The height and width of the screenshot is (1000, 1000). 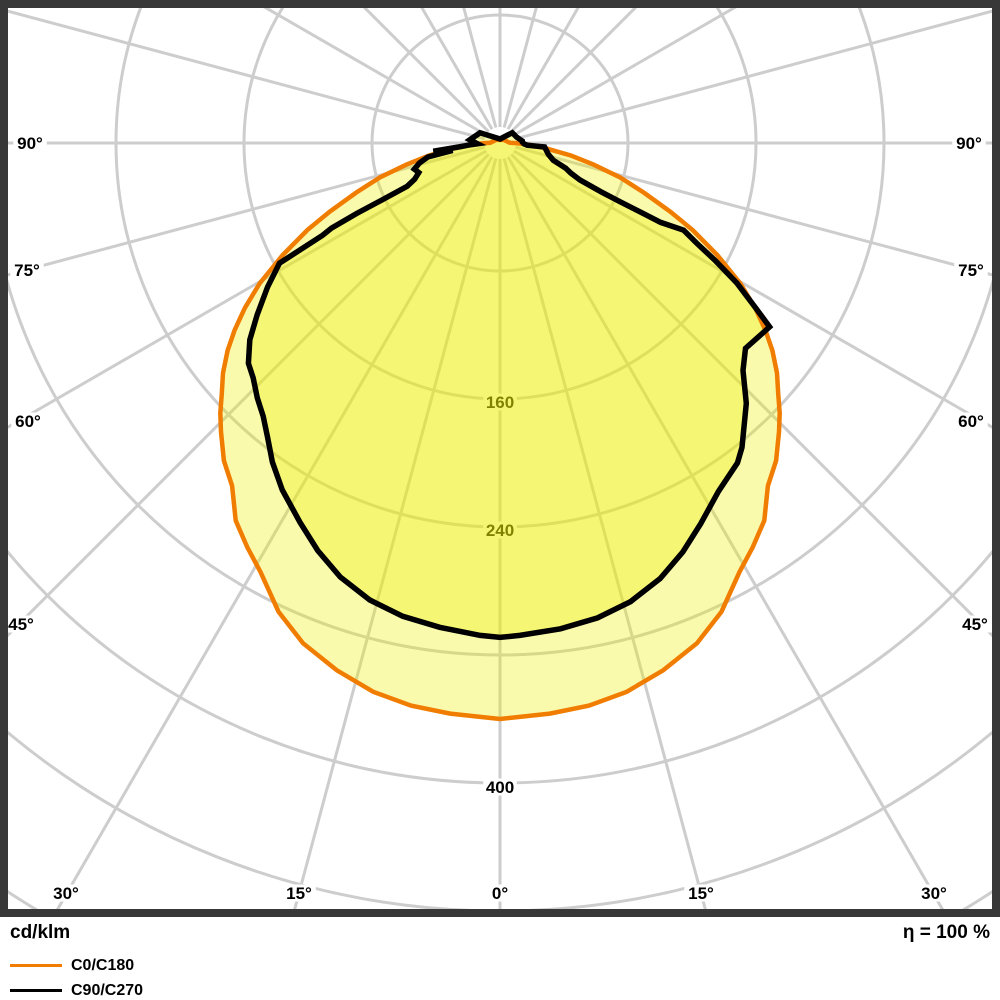 I want to click on legend-item-c0-c180: C0/C180, so click(x=76, y=965).